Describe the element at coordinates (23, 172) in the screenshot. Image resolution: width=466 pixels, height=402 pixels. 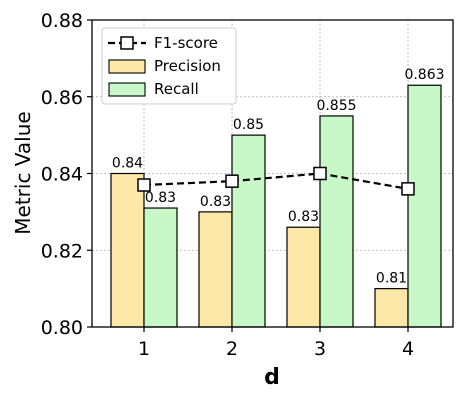
I see `y-axis-title: Metric Value` at that location.